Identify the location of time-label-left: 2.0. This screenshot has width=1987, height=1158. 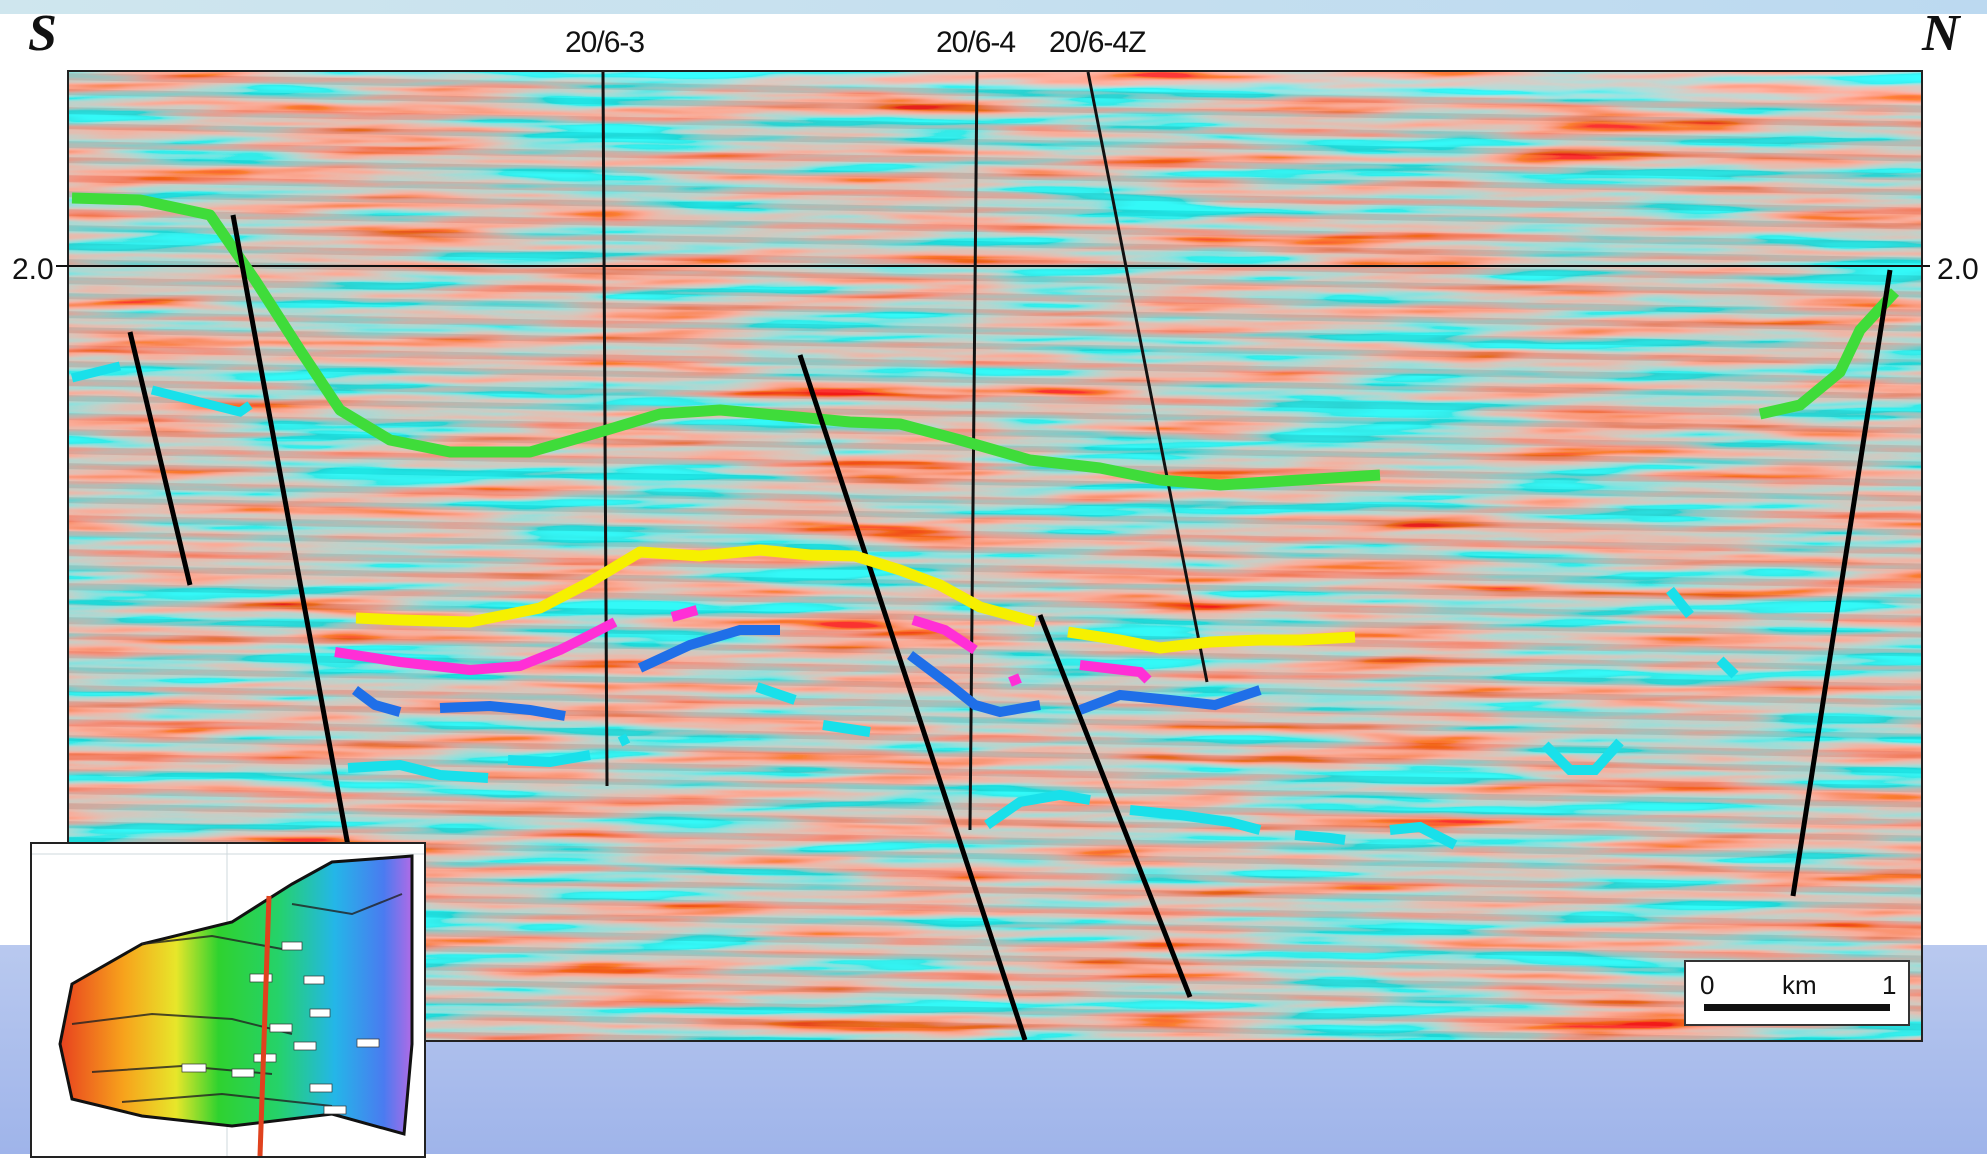
(33, 269).